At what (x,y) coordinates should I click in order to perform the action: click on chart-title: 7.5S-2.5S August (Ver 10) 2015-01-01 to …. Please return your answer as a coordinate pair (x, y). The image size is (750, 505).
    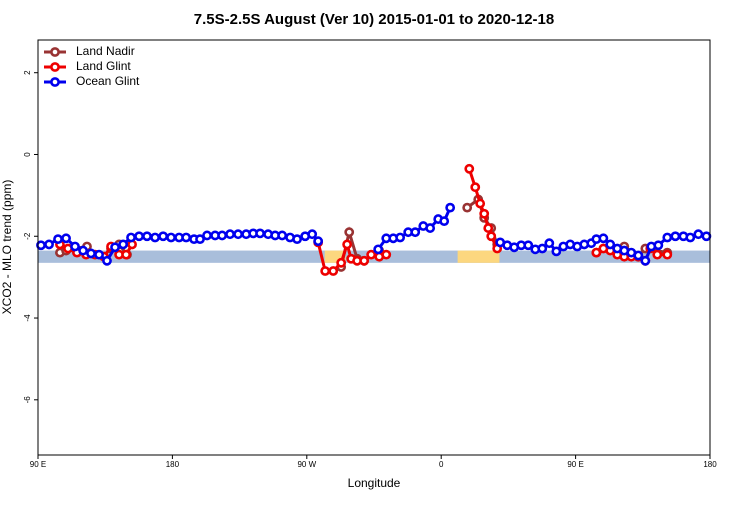
    Looking at the image, I should click on (374, 19).